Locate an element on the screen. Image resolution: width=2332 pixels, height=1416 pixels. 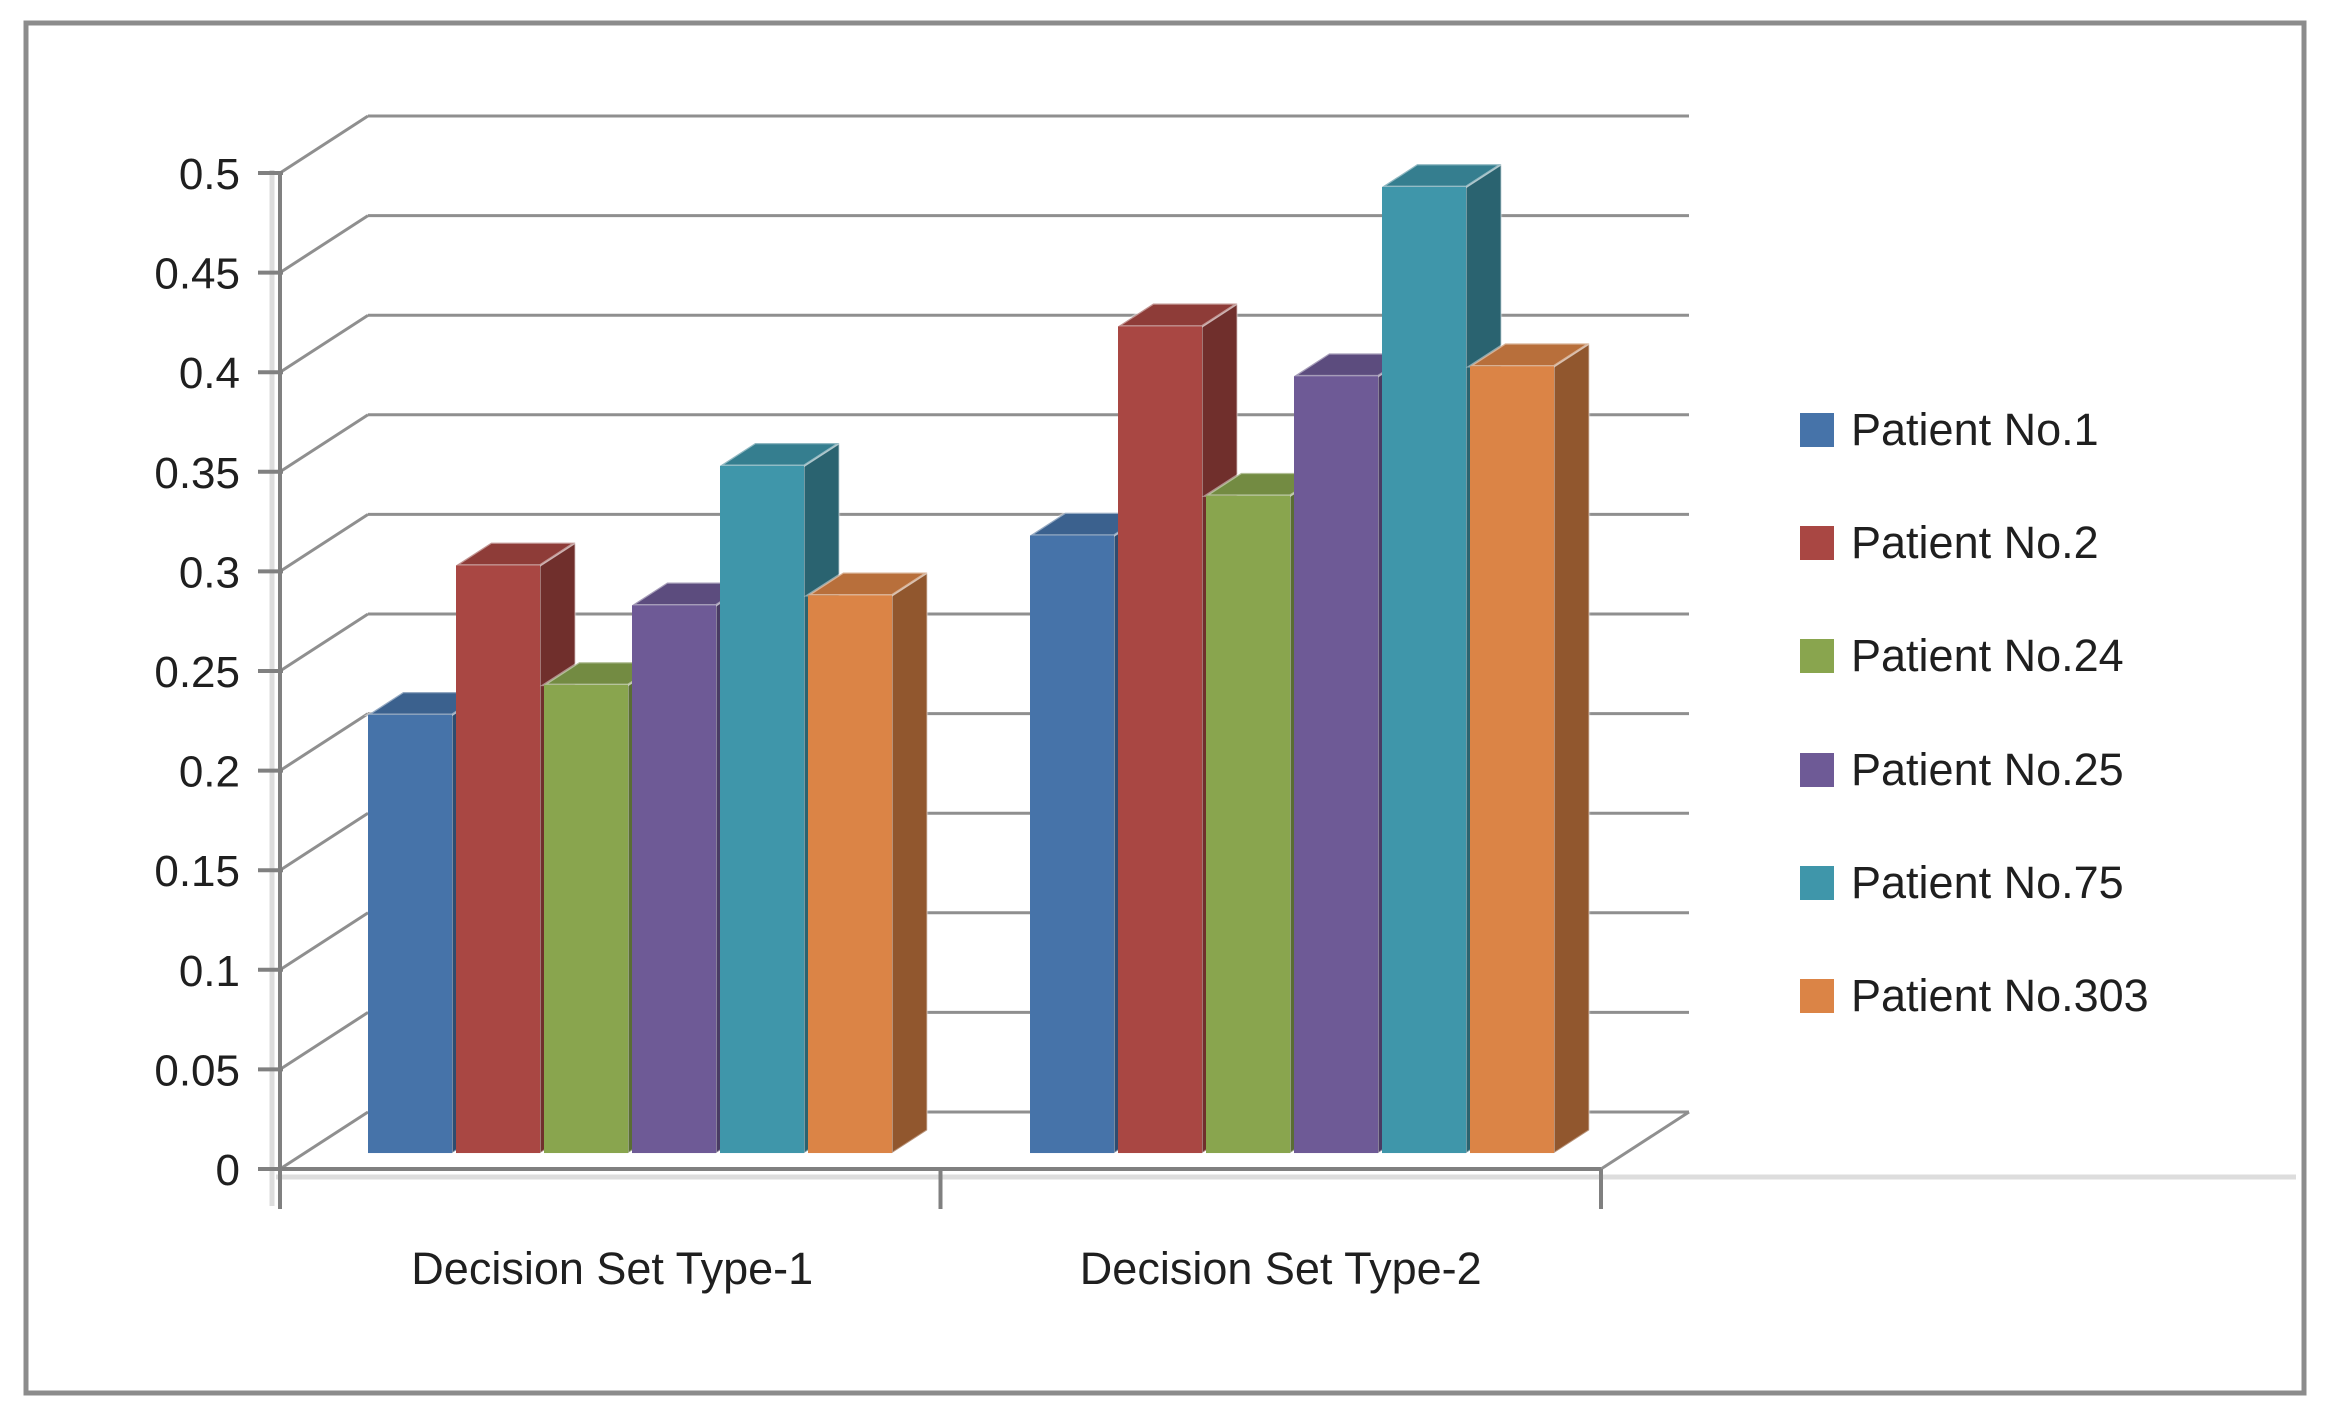
legend-item: Patient No.75 is located at coordinates (1962, 882).